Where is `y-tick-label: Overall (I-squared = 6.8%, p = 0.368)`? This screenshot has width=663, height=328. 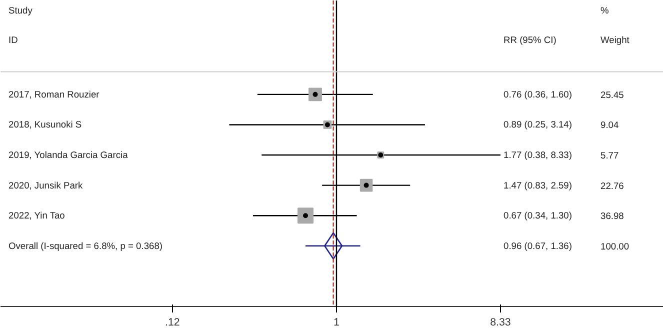 y-tick-label: Overall (I-squared = 6.8%, p = 0.368) is located at coordinates (85, 245).